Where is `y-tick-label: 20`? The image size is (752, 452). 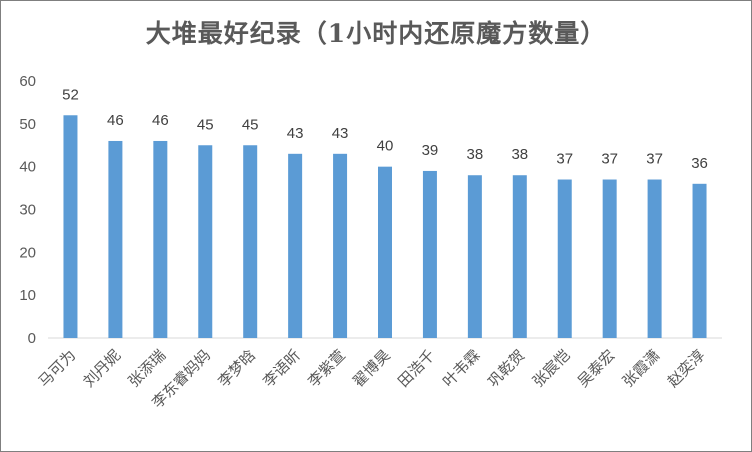 y-tick-label: 20 is located at coordinates (27, 252).